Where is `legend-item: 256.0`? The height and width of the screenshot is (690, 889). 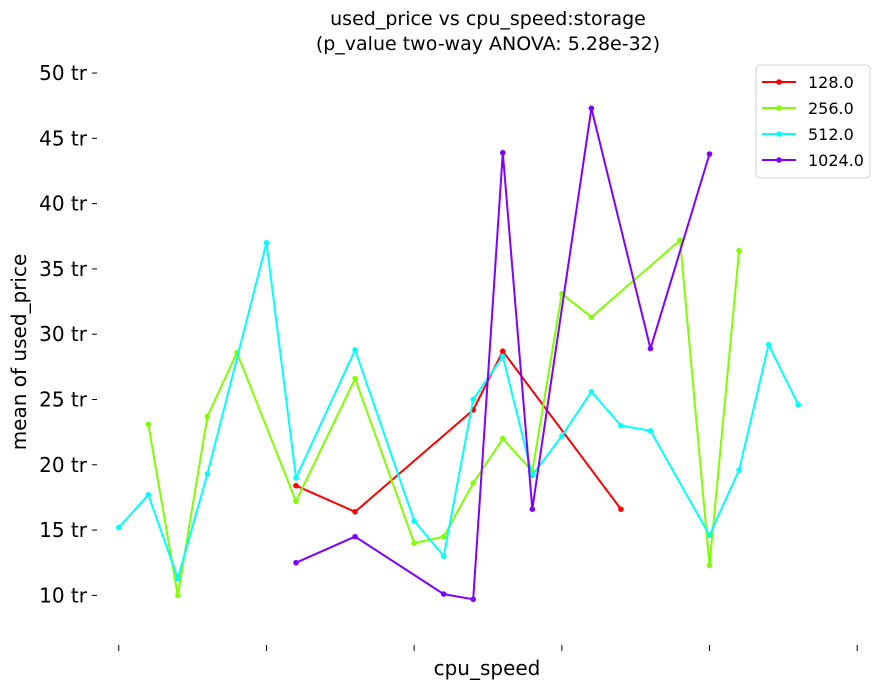
legend-item: 256.0 is located at coordinates (808, 108).